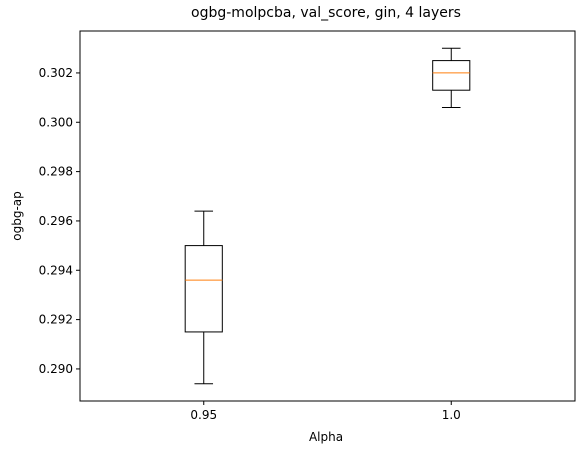 This screenshot has width=584, height=455. Describe the element at coordinates (56, 221) in the screenshot. I see `y-tick-label: 0.296` at that location.